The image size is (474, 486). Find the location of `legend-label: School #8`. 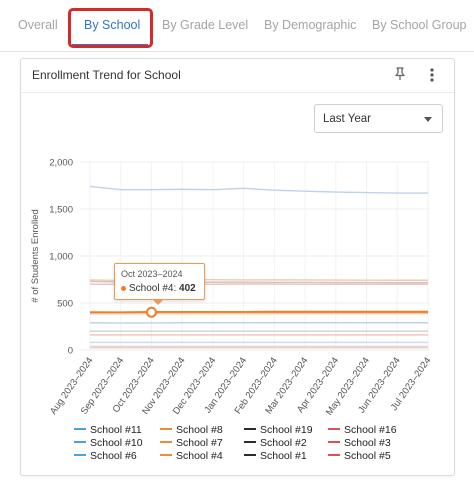

legend-label: School #8 is located at coordinates (199, 430).